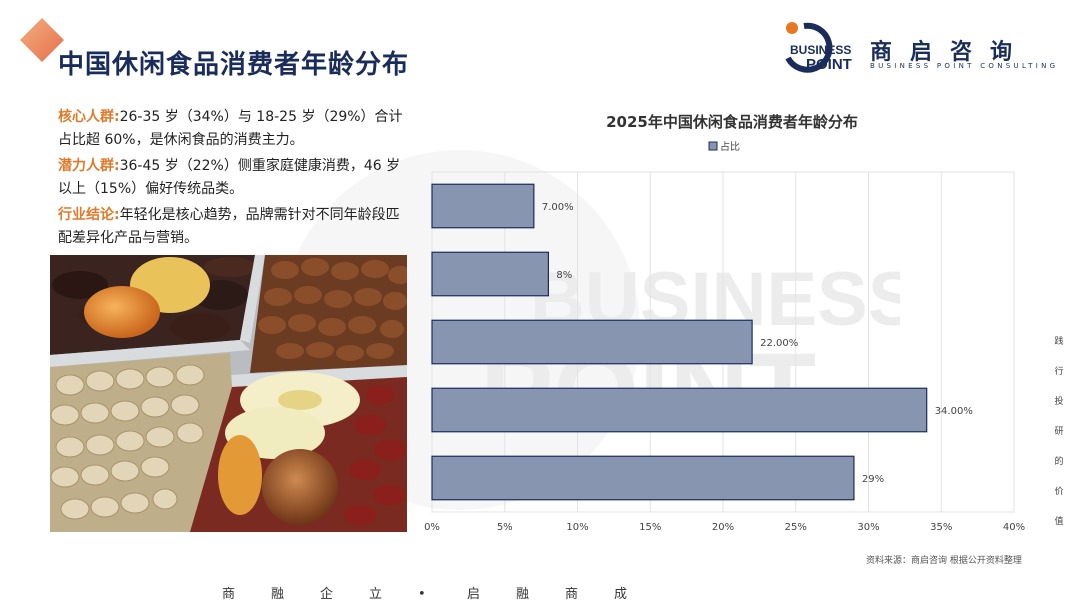 This screenshot has height=605, width=1080. What do you see at coordinates (89, 215) in the screenshot?
I see `summary-key: 行业结论:` at bounding box center [89, 215].